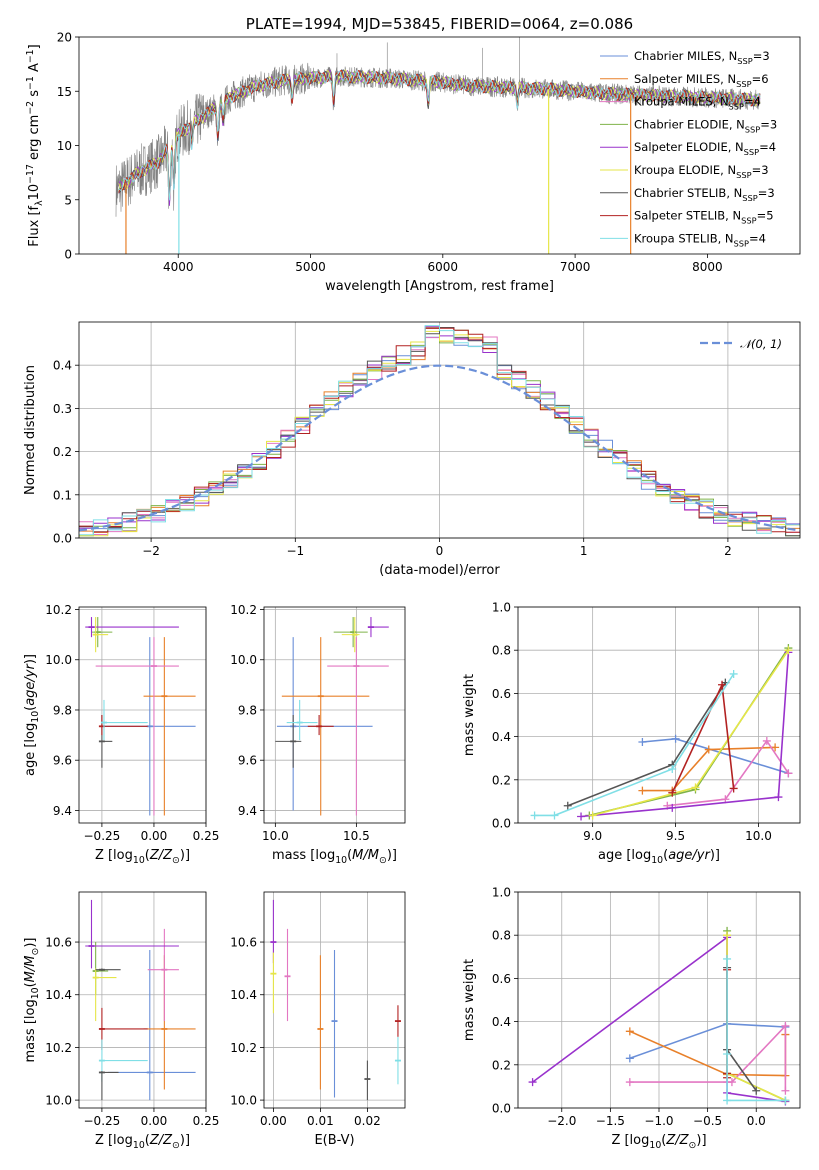 This screenshot has height=1170, width=819. I want to click on label-part: Salpeter MILES, N, so click(685, 79).